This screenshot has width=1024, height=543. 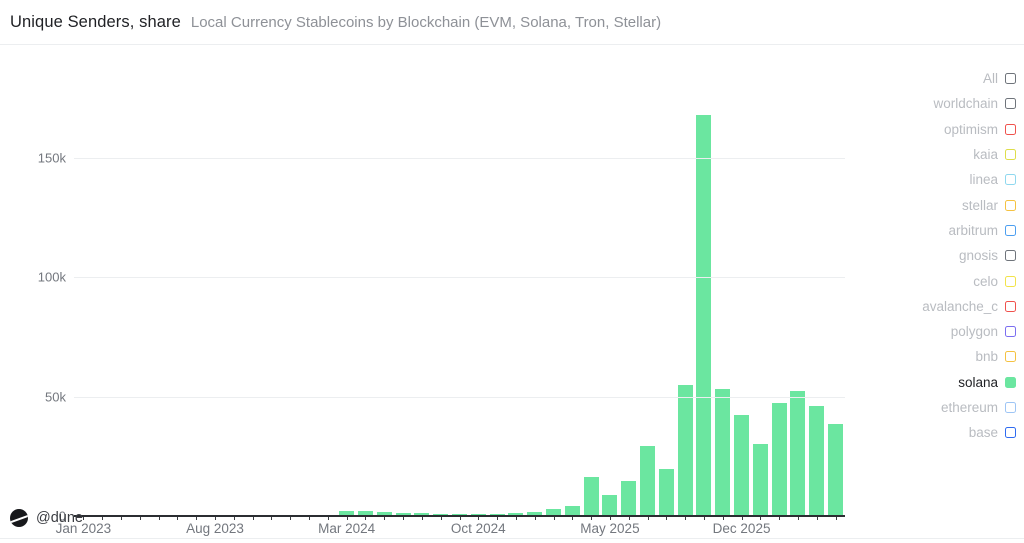 I want to click on legend-item-kaia: kaia, so click(x=994, y=154).